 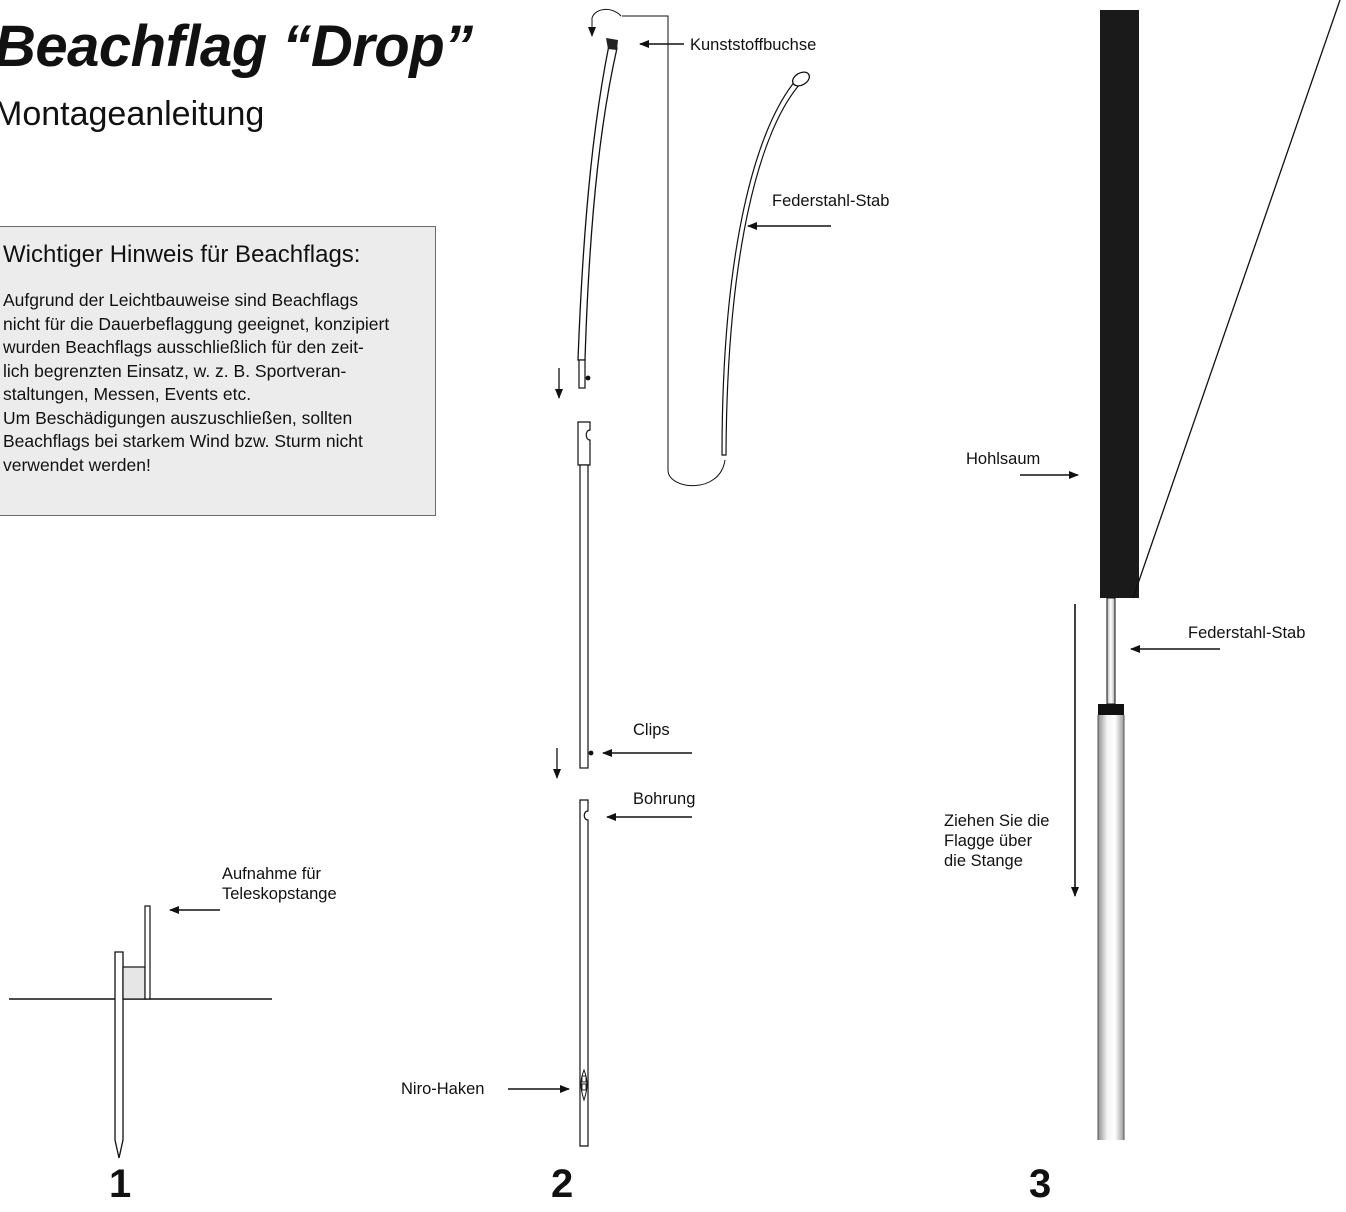 What do you see at coordinates (651, 730) in the screenshot?
I see `label-clips: Clips` at bounding box center [651, 730].